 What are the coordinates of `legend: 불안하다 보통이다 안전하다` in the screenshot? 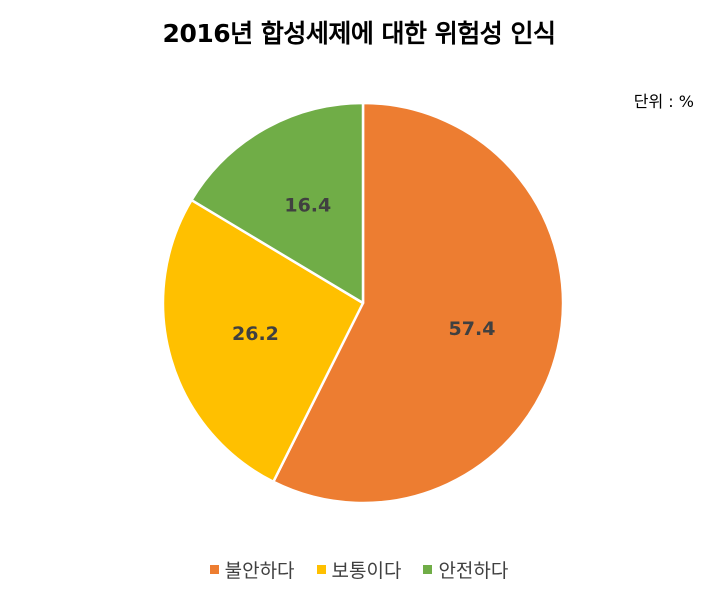 It's located at (359, 569).